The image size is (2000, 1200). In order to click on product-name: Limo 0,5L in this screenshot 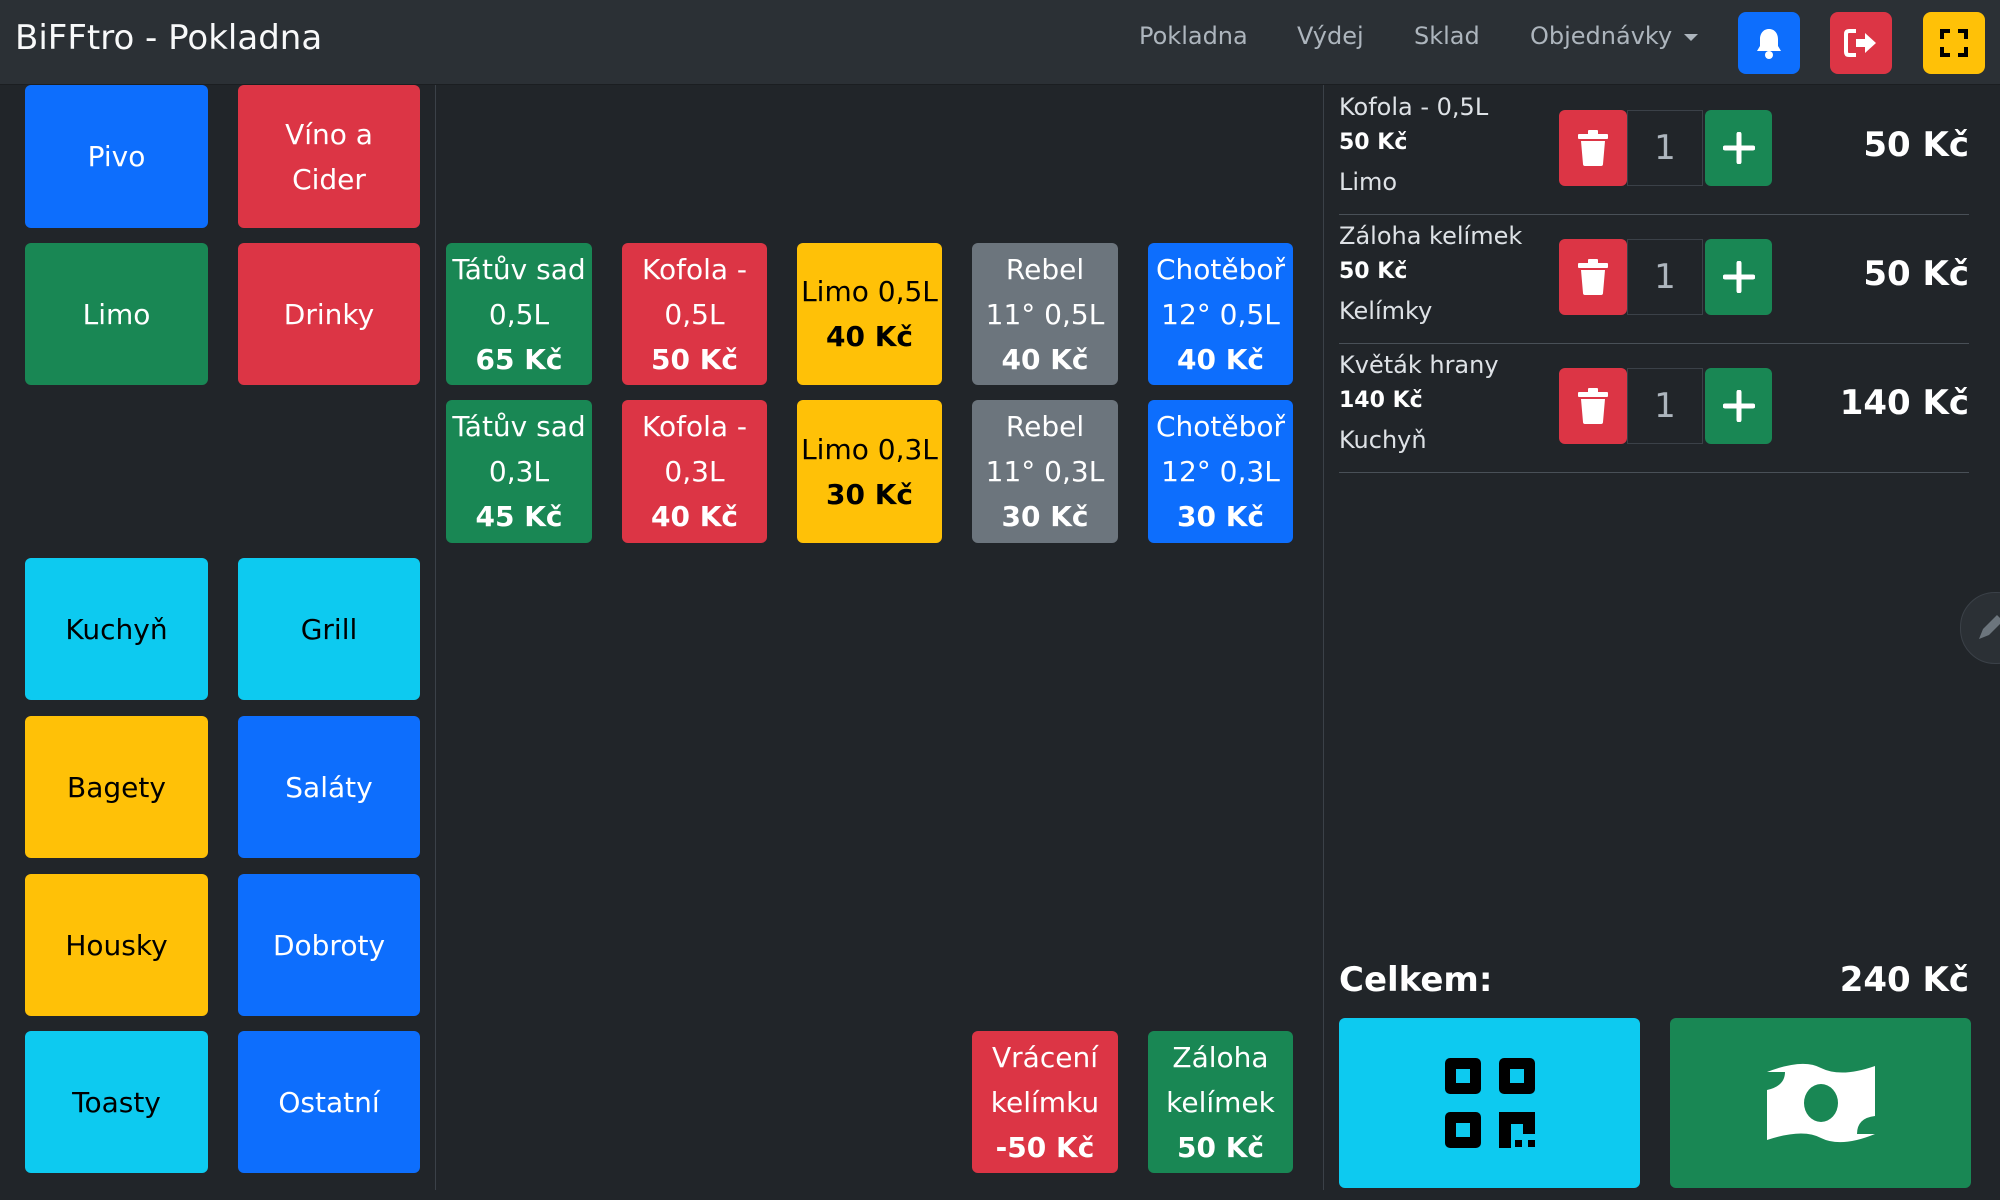, I will do `click(869, 291)`.